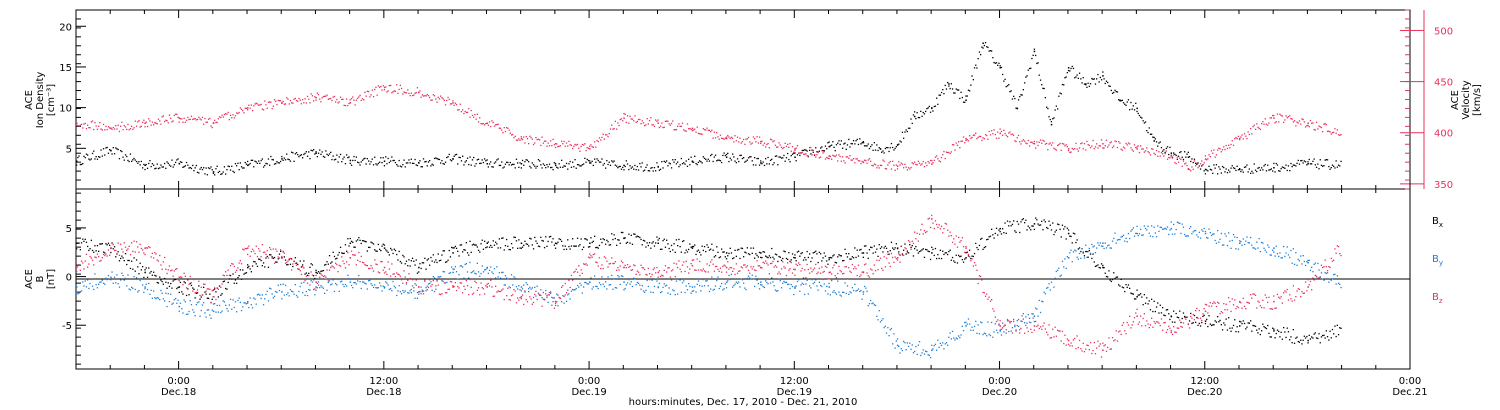 This screenshot has height=410, width=1500. Describe the element at coordinates (1443, 185) in the screenshot. I see `top-right-tick-label: 350` at that location.